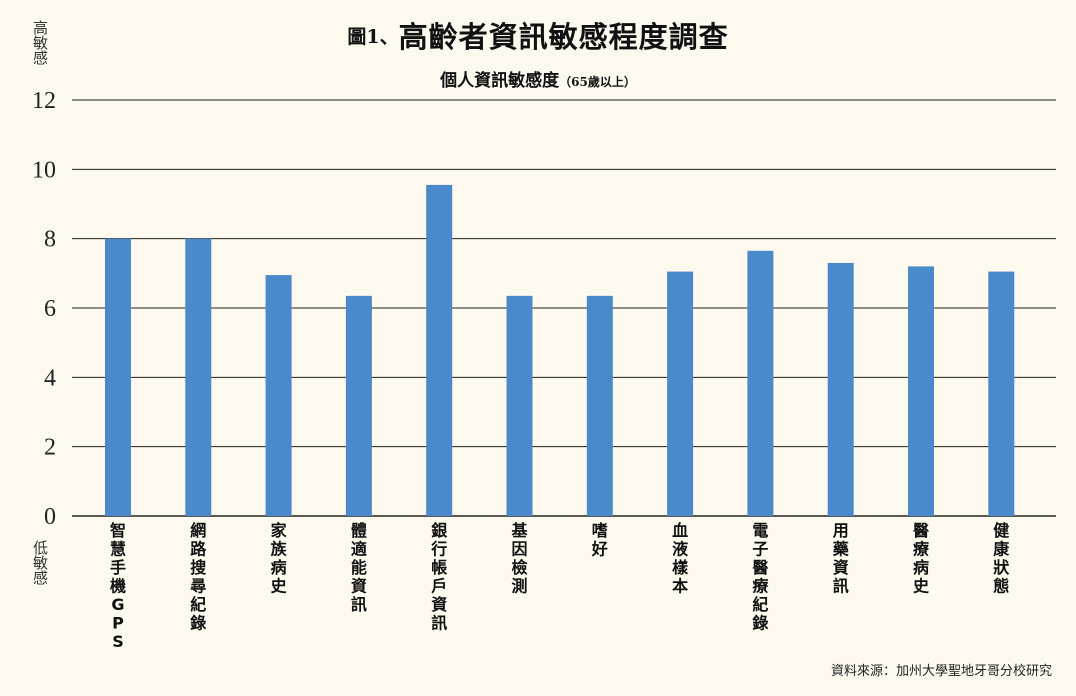 The image size is (1076, 696). What do you see at coordinates (563, 37) in the screenshot?
I see `title-main: 高齡者資訊敏感程度調查` at bounding box center [563, 37].